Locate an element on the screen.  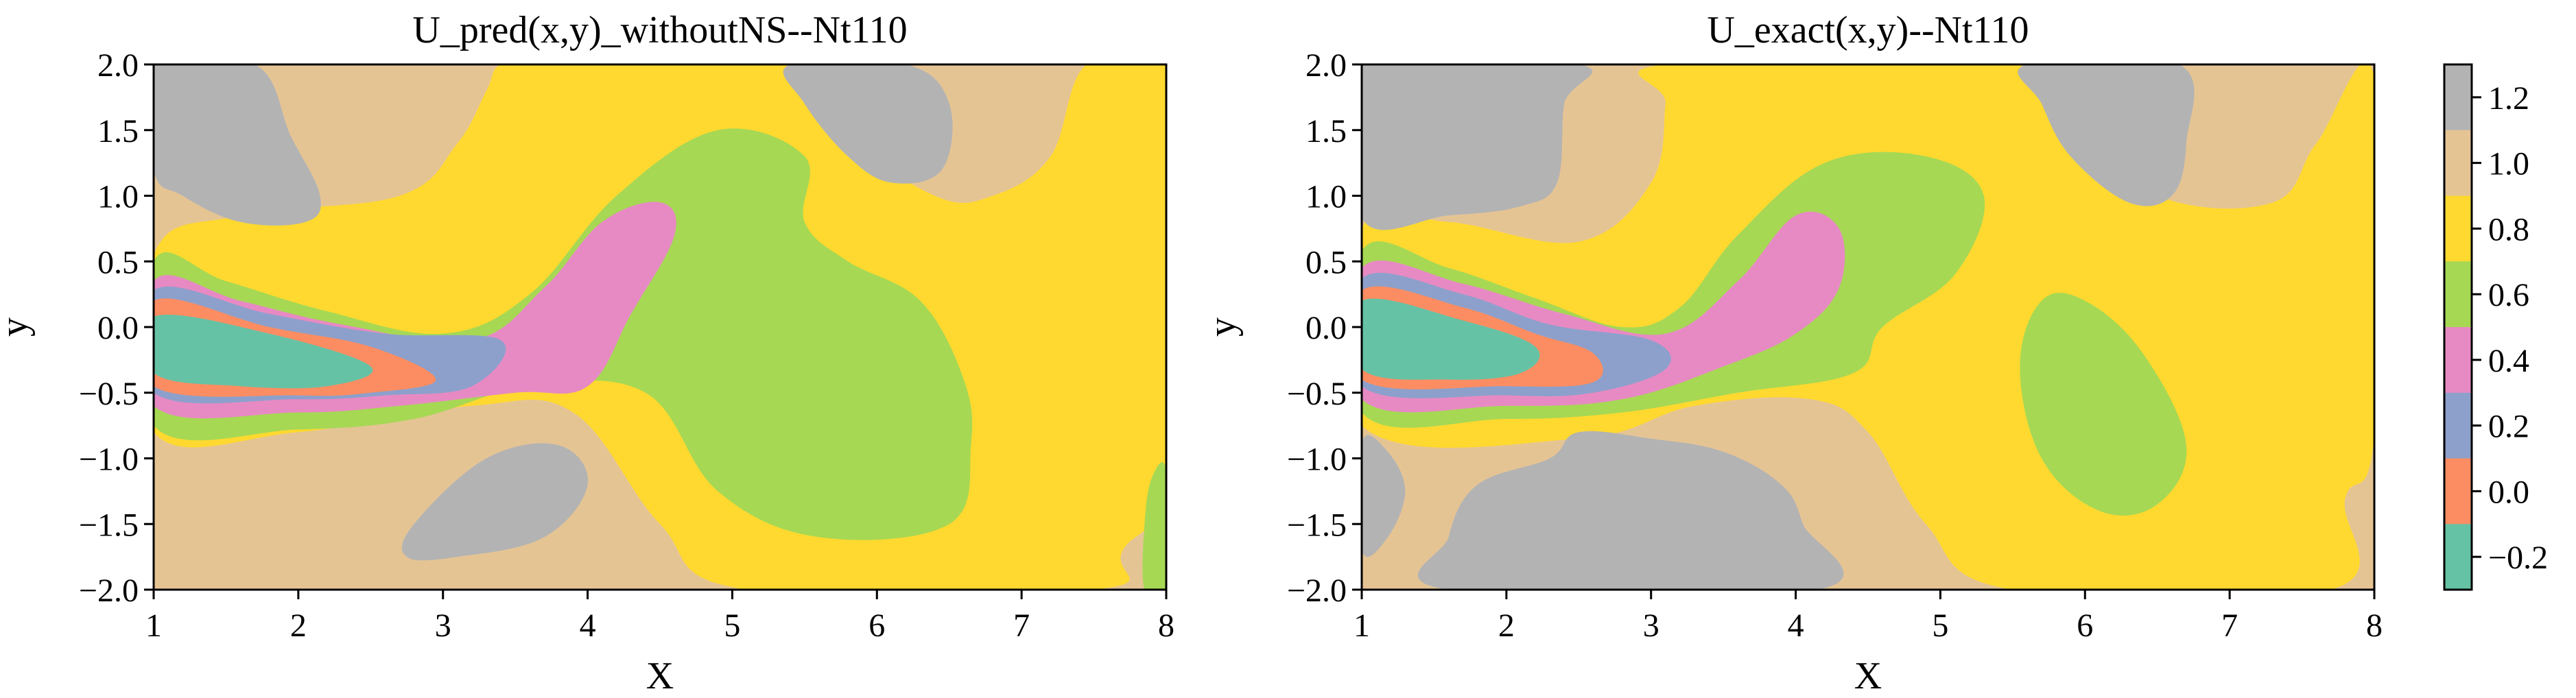
colorbar-tick-label: 1.2 is located at coordinates (2508, 98).